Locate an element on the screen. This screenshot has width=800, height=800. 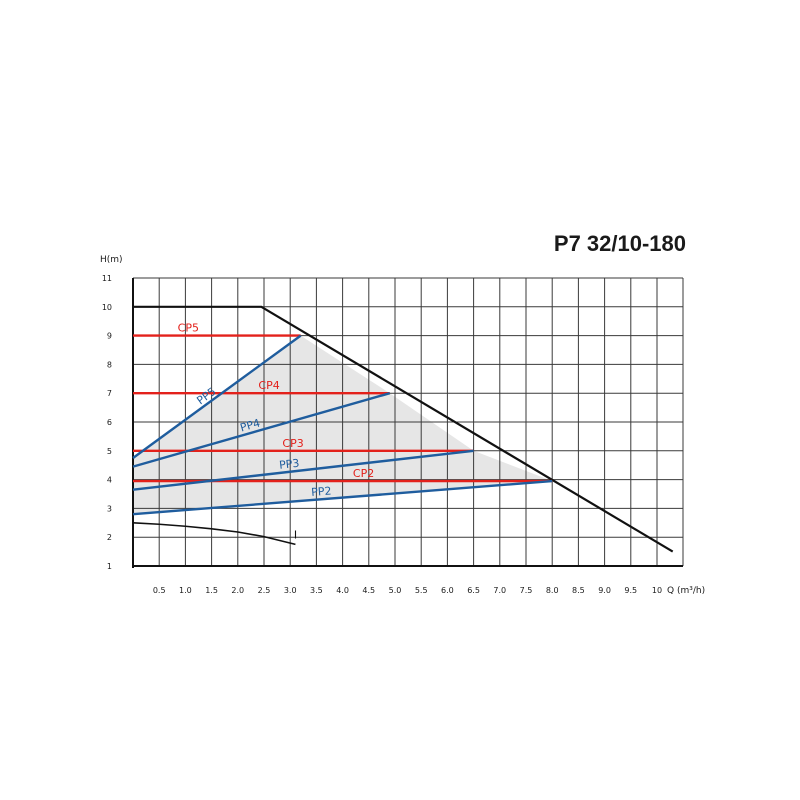
y-tick-label: 6 is located at coordinates (109, 422).